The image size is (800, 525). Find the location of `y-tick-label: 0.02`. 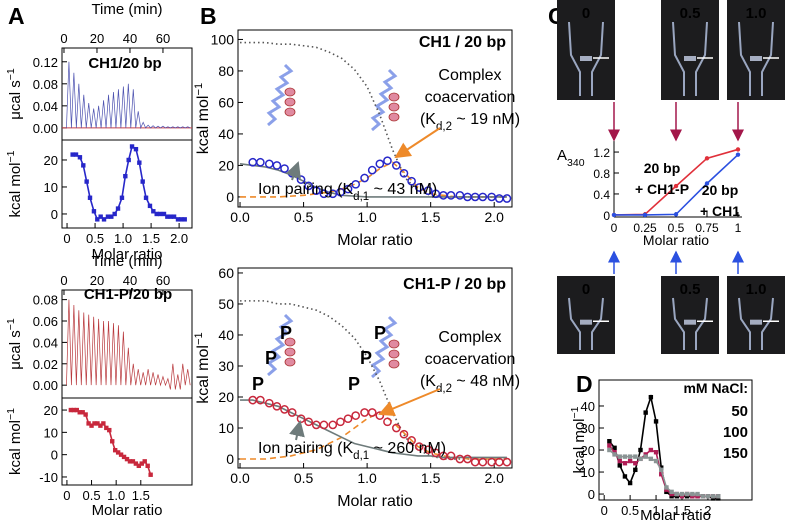

y-tick-label: 0.02 is located at coordinates (45, 364).